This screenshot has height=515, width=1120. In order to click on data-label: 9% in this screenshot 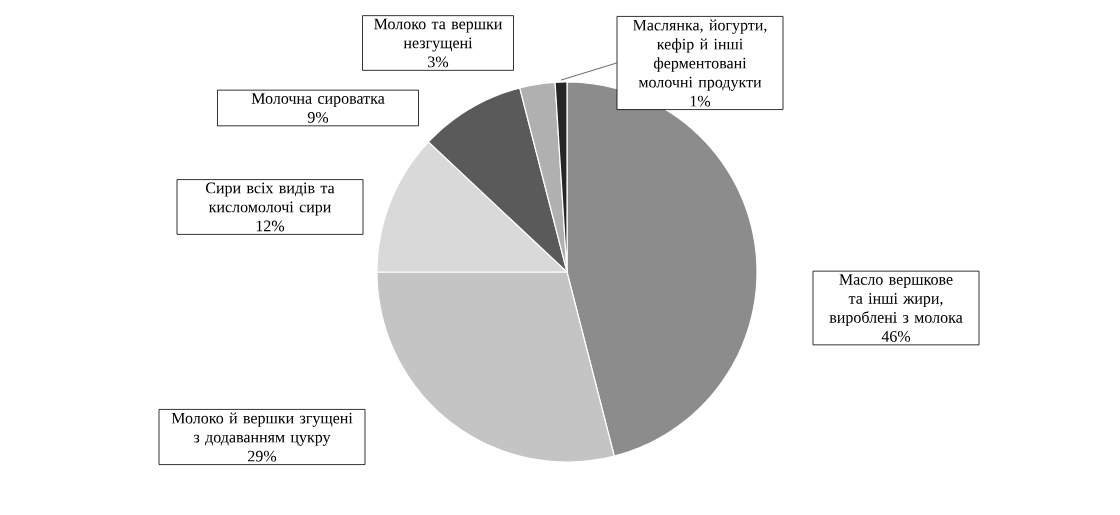, I will do `click(318, 117)`.